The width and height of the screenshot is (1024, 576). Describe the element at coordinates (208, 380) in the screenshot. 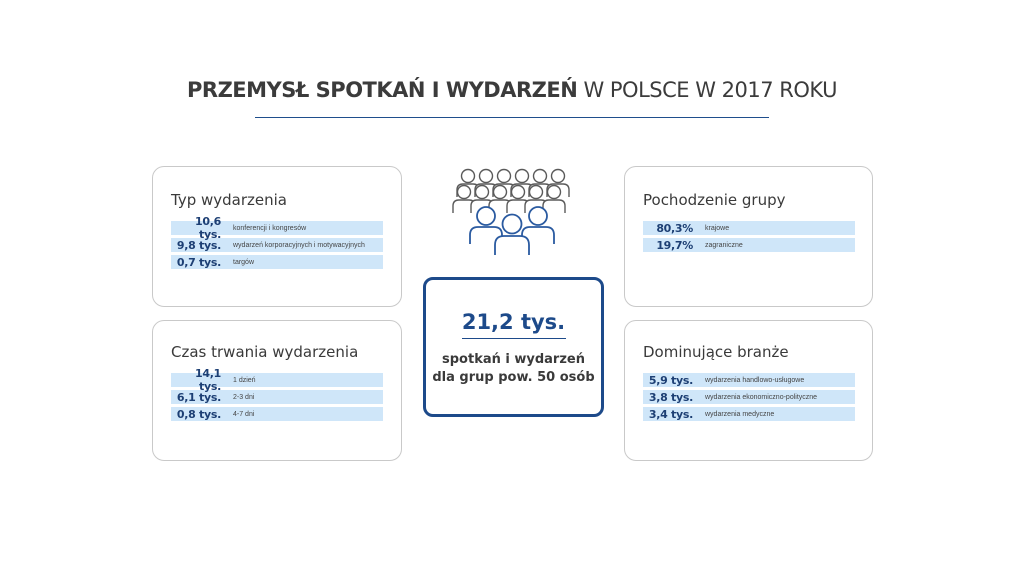

I see `stat-value: 14,1 tys.` at that location.